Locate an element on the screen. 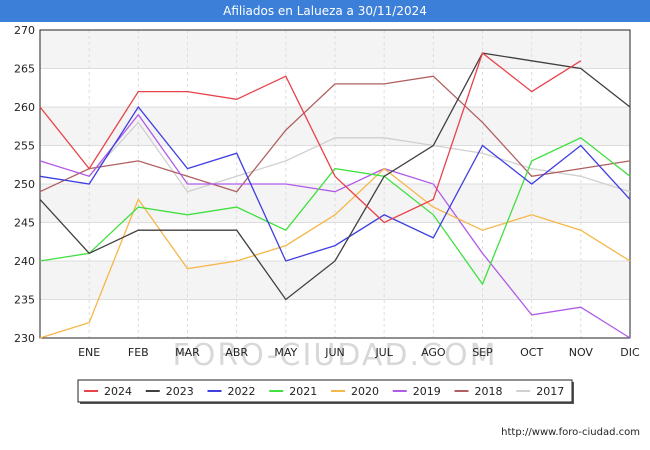 This screenshot has width=650, height=450. y-tick-label: 230 is located at coordinates (24, 338).